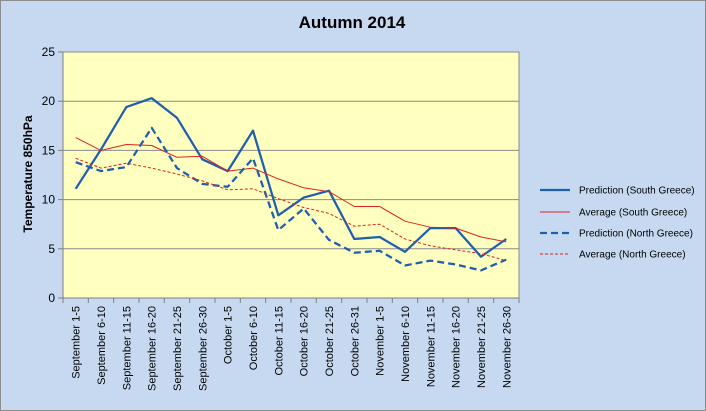  What do you see at coordinates (637, 191) in the screenshot?
I see `legend-label: Prediction (South Greece)` at bounding box center [637, 191].